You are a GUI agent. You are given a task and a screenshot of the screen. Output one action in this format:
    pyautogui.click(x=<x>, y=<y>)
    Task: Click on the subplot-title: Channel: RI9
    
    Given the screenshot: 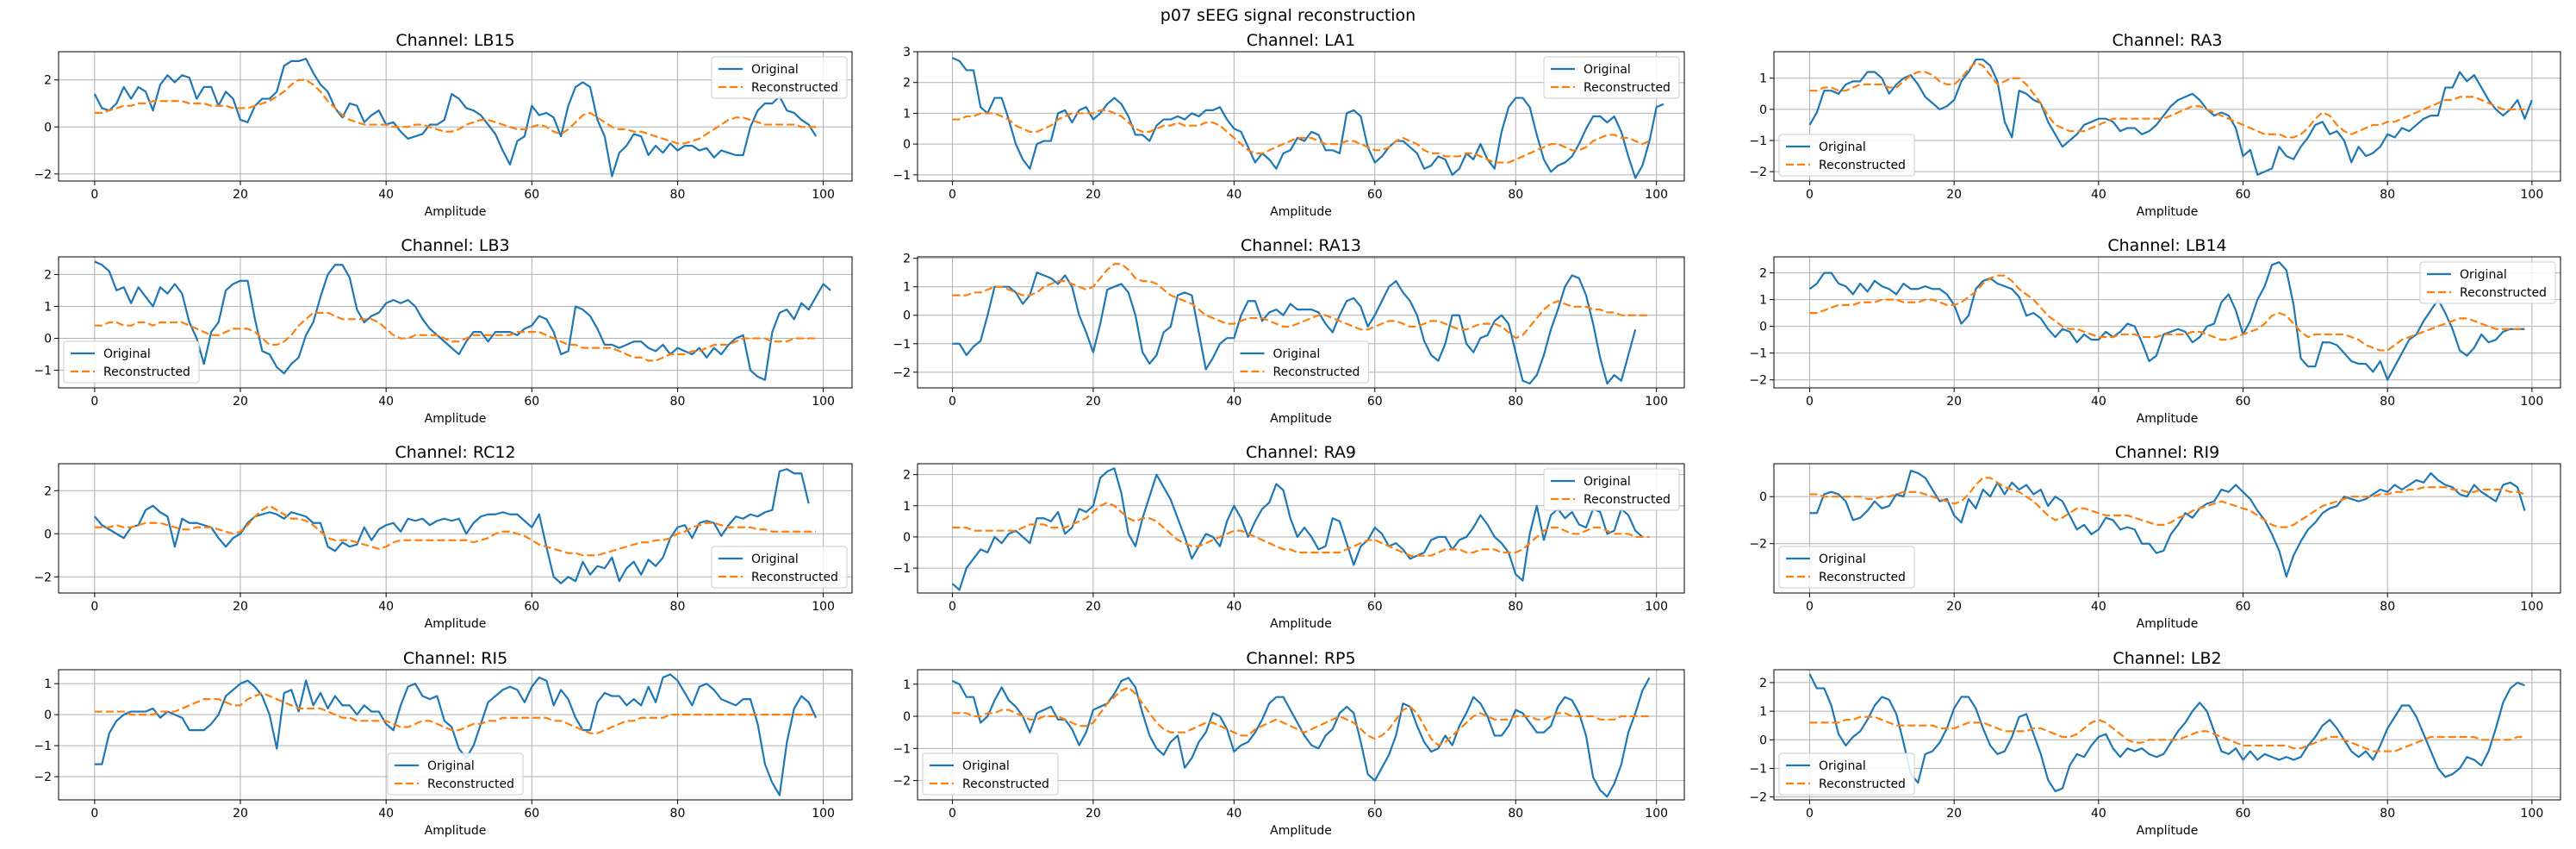 What is the action you would take?
    pyautogui.click(x=2167, y=452)
    